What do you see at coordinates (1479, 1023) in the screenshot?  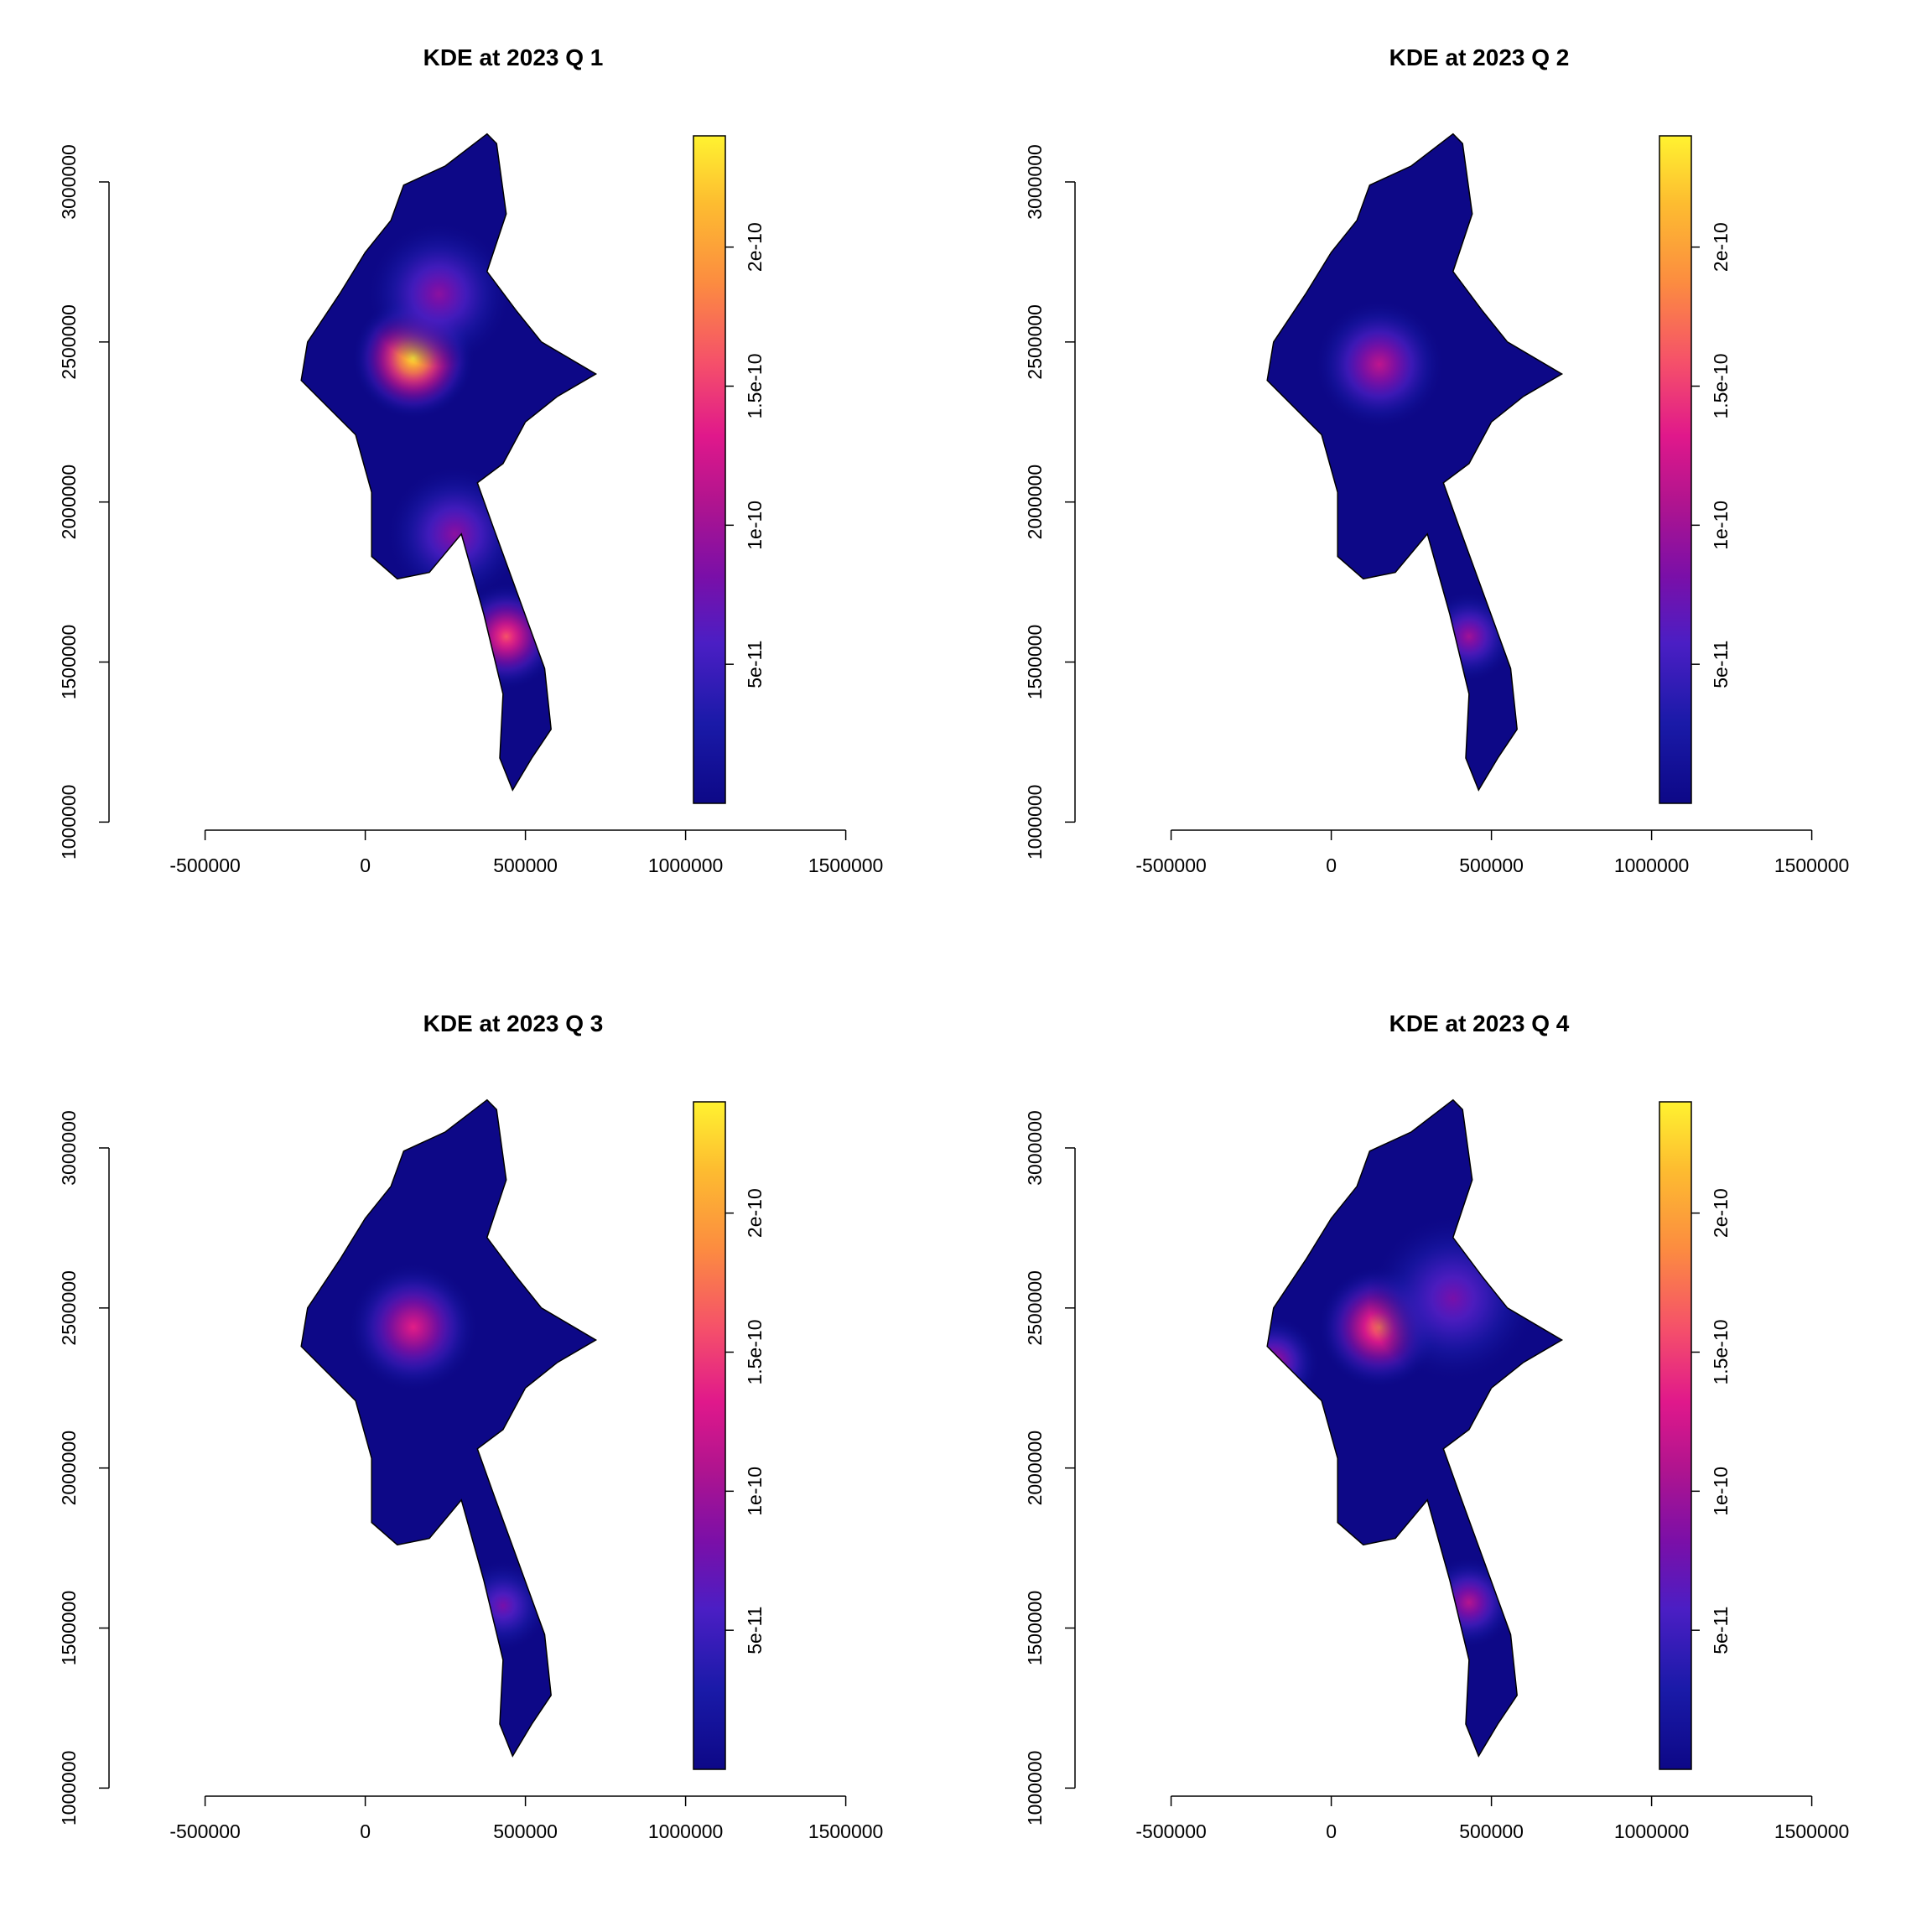 I see `panel-title: KDE at 2023 Q 4` at bounding box center [1479, 1023].